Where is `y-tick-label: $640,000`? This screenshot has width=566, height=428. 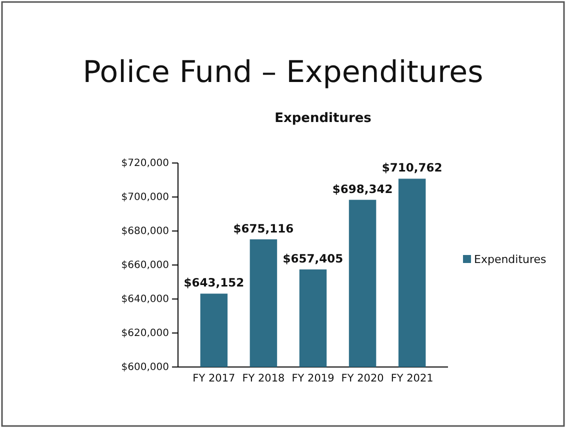
y-tick-label: $640,000 is located at coordinates (145, 300).